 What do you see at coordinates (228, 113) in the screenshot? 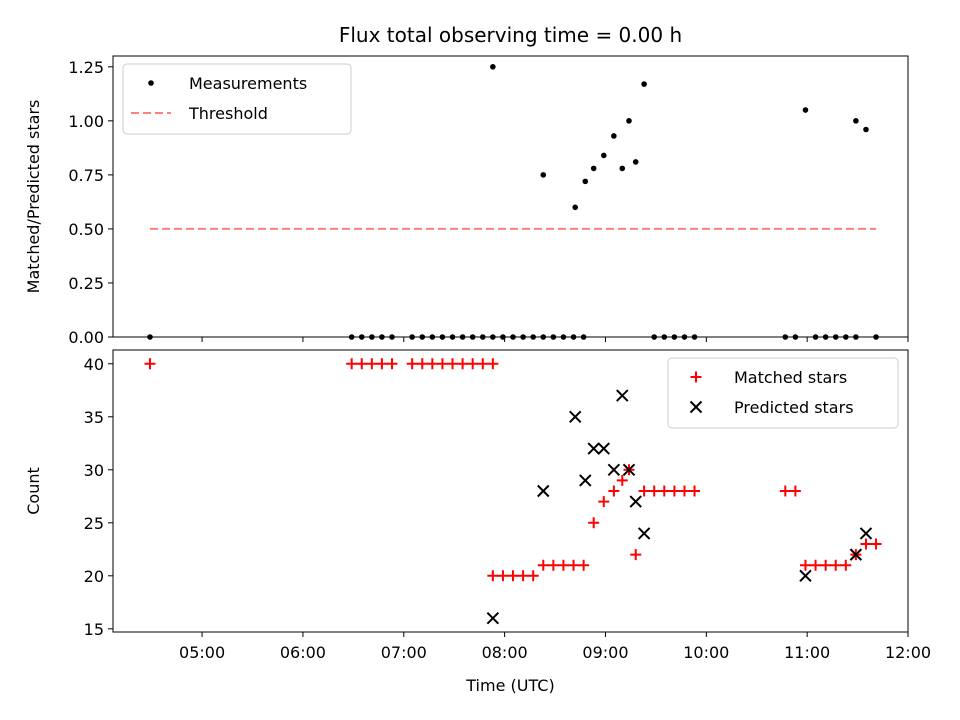
I see `legend-label: Threshold` at bounding box center [228, 113].